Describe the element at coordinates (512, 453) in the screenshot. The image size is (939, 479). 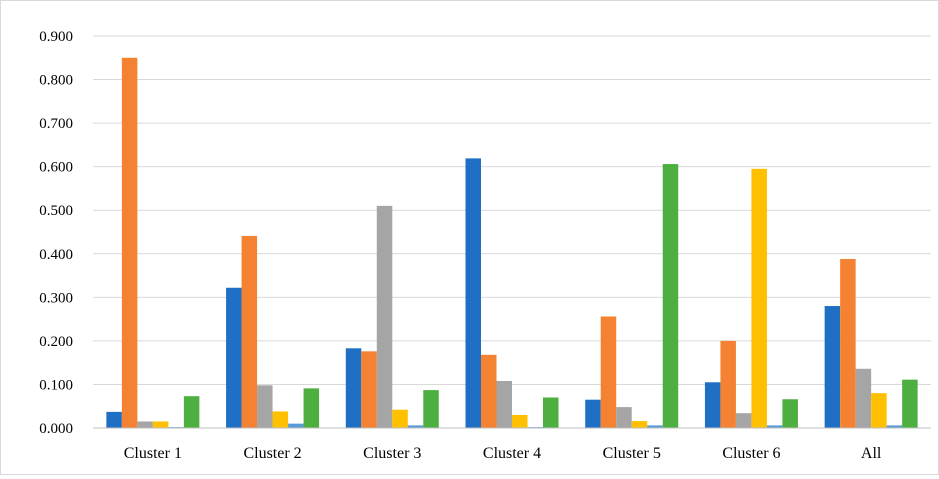
I see `x-tick-label: Cluster 4` at that location.